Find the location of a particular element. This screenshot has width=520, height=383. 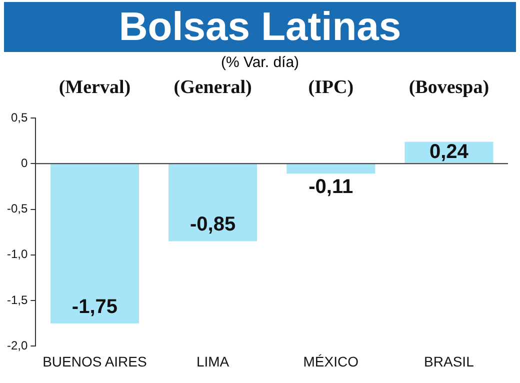

y-tick-label: -0,5 is located at coordinates (17, 209).